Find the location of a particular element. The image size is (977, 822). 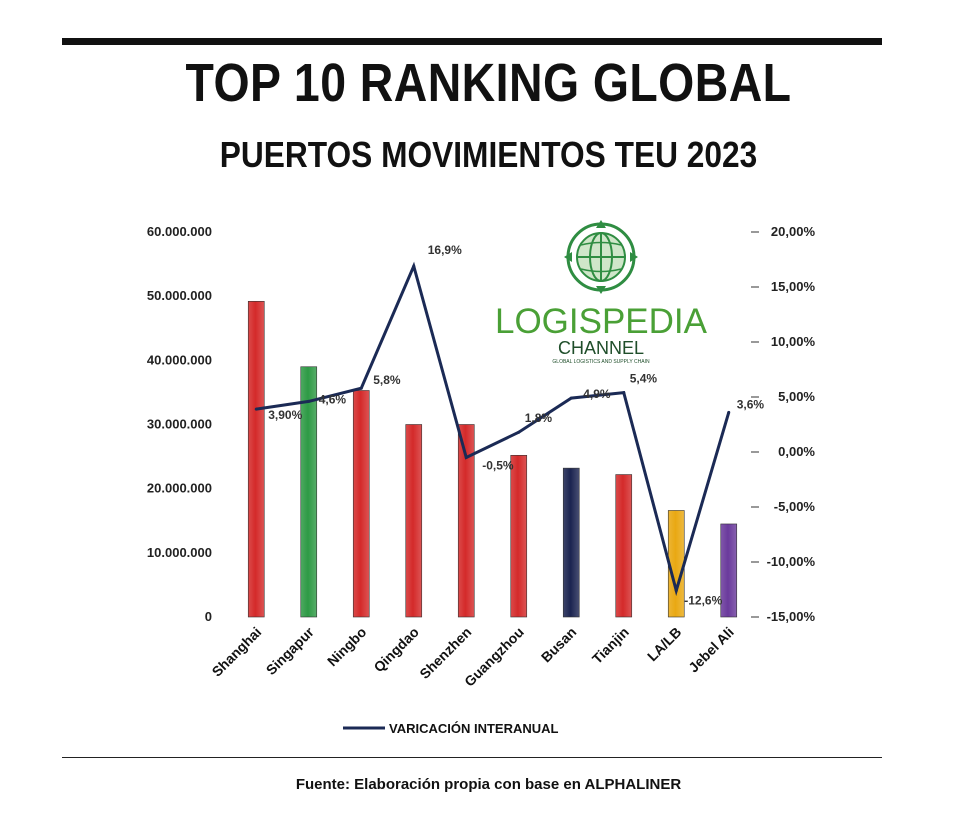

bar-ningbo is located at coordinates (361, 504).